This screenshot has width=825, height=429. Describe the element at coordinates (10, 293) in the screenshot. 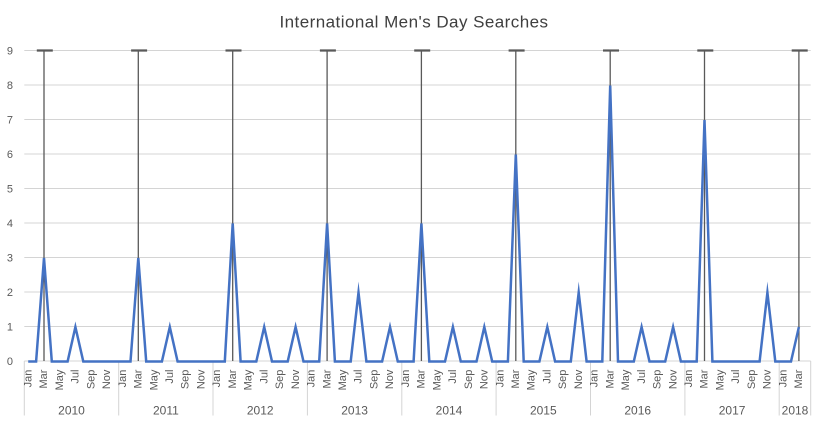

I see `svg-text: 2` at that location.